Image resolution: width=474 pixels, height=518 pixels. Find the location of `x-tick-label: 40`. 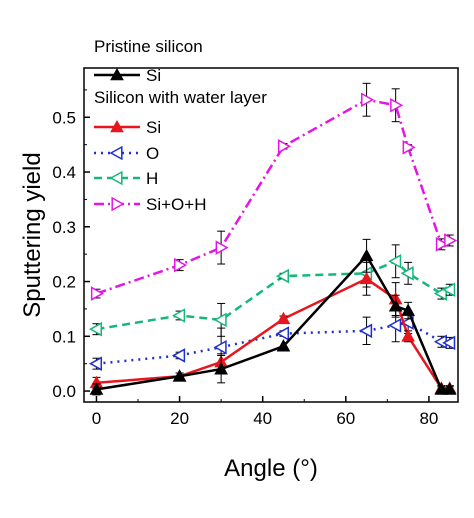

x-tick-label: 40 is located at coordinates (262, 418).